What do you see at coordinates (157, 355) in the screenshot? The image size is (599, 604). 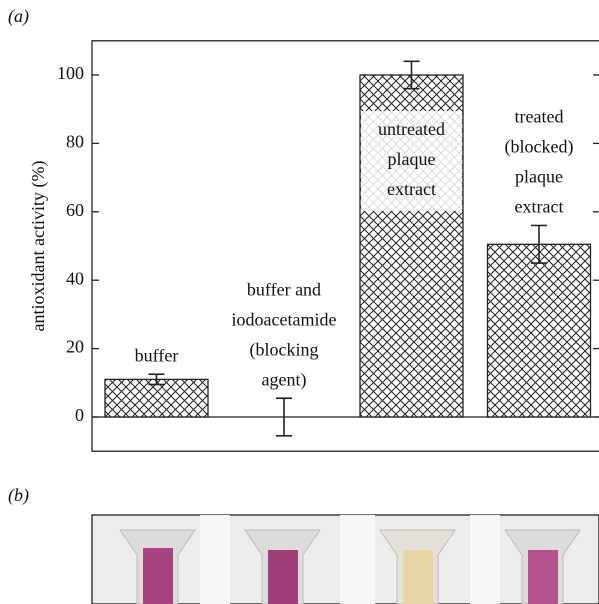 I see `category-label: buffer` at bounding box center [157, 355].